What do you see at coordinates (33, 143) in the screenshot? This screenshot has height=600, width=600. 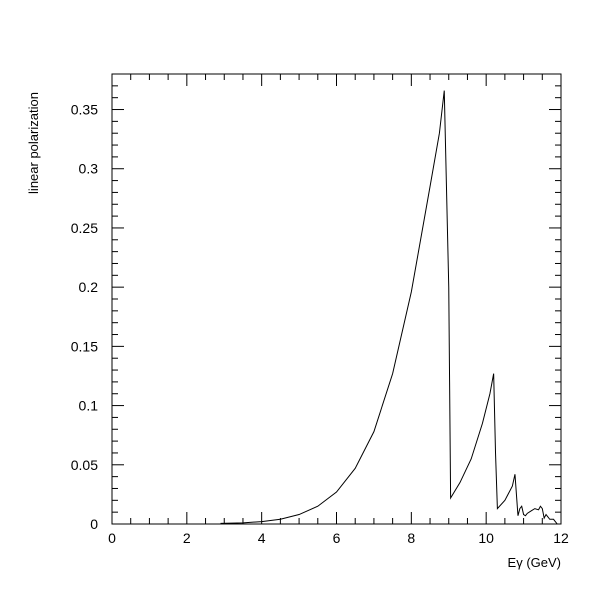 I see `y-axis-title: linear polarization` at bounding box center [33, 143].